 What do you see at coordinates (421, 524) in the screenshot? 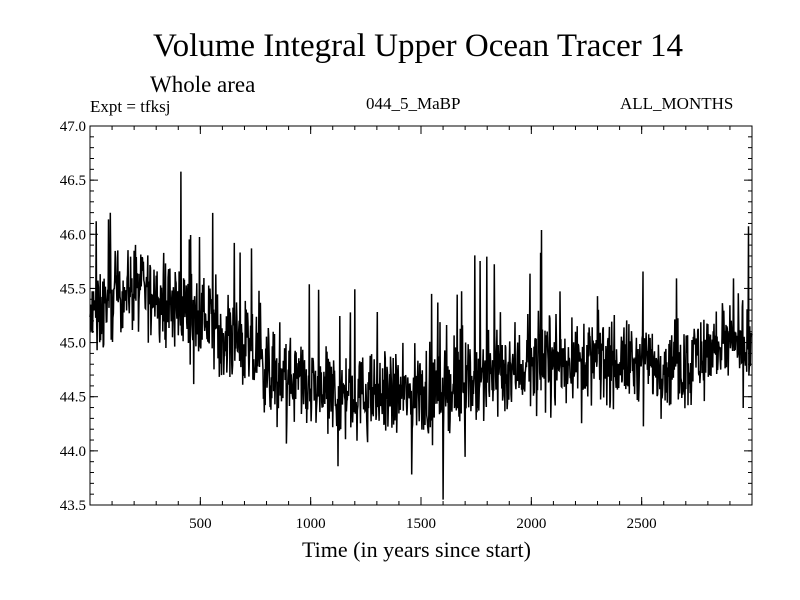
I see `x-tick-label: 1500` at bounding box center [421, 524].